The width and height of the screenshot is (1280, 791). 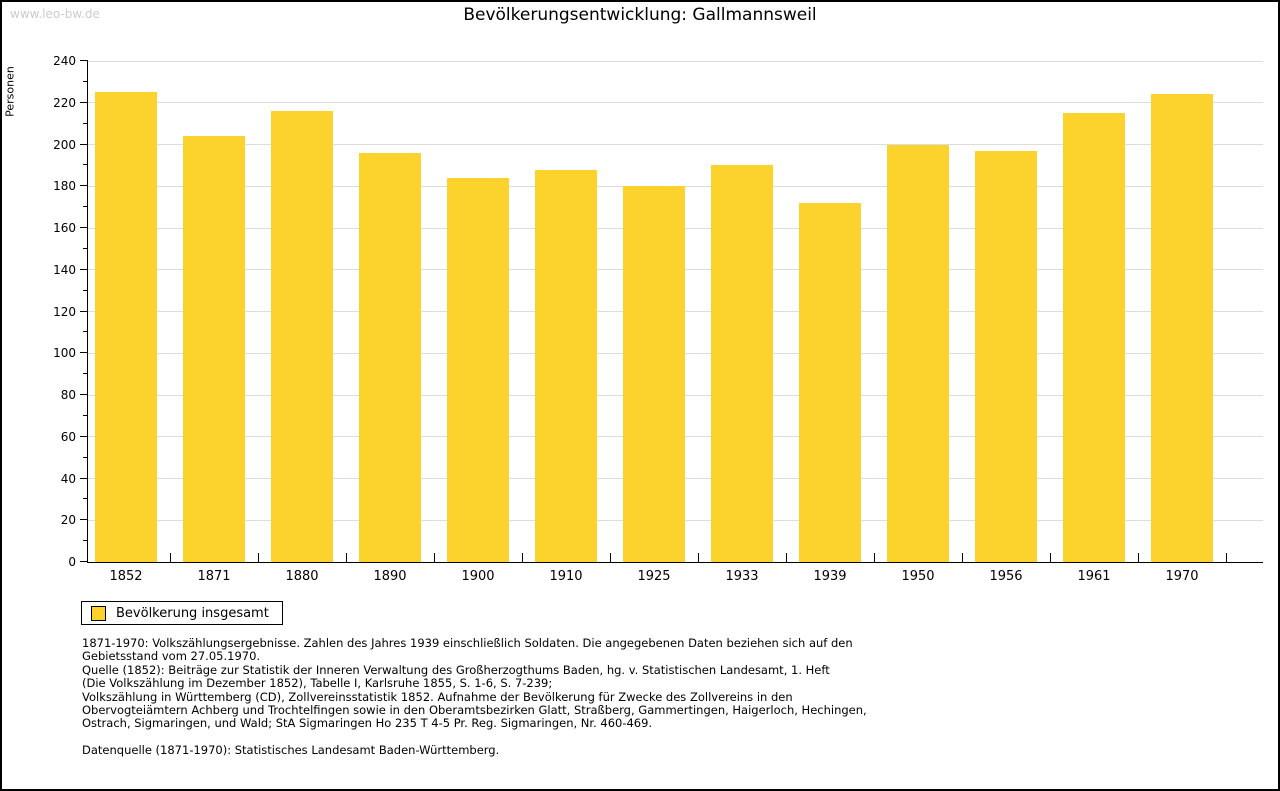 What do you see at coordinates (64, 144) in the screenshot?
I see `y-tick-label-200: 200` at bounding box center [64, 144].